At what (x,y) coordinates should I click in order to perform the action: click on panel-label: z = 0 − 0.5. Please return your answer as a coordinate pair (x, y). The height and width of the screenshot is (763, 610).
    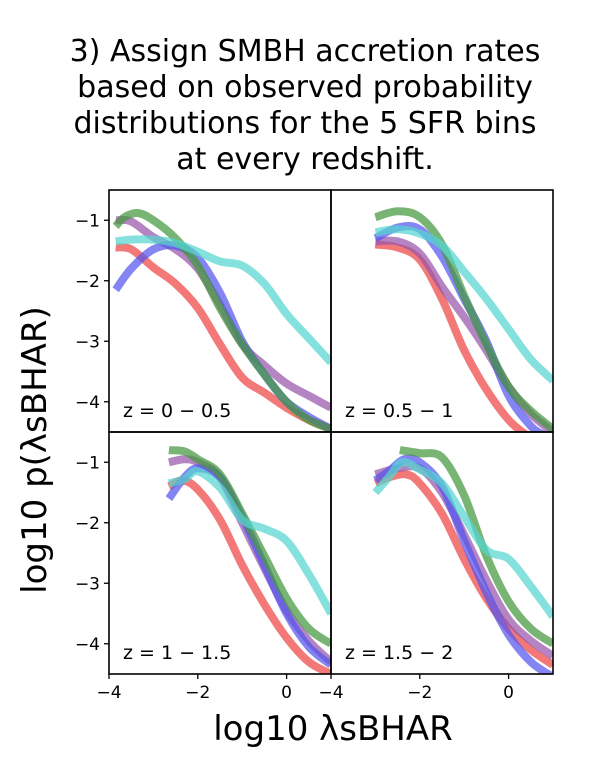
    Looking at the image, I should click on (177, 411).